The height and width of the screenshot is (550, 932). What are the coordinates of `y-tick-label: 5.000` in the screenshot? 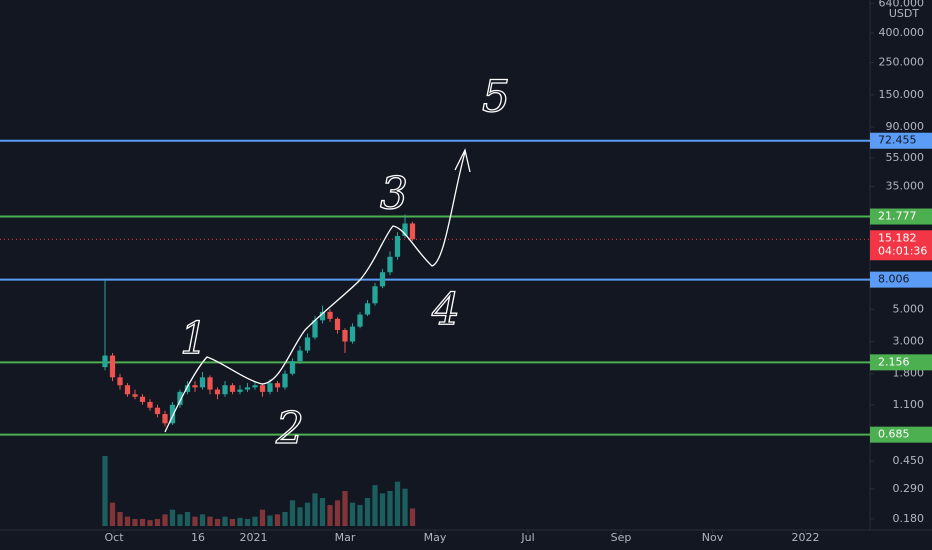 It's located at (909, 308).